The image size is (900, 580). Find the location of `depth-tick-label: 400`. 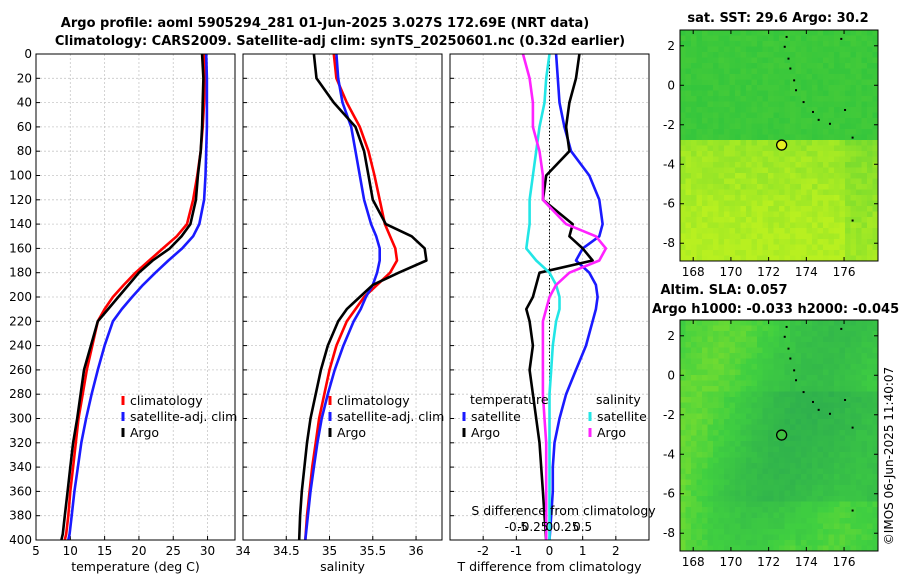

depth-tick-label: 400 is located at coordinates (20, 540).